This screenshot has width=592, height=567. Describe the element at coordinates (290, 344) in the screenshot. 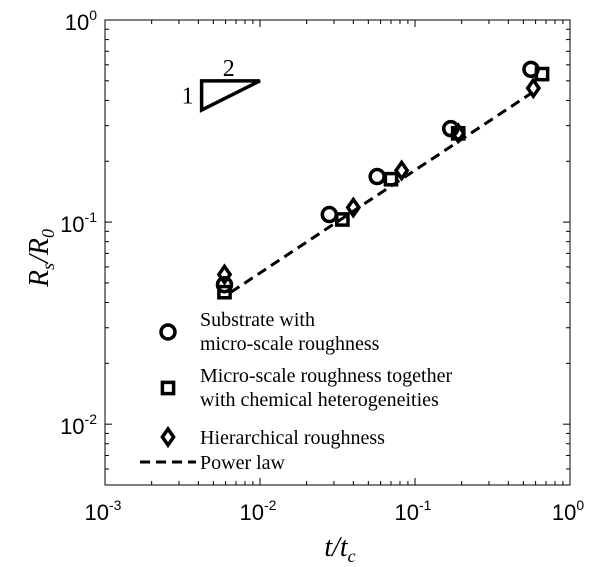

I see `legend-label: micro-scale roughness` at that location.